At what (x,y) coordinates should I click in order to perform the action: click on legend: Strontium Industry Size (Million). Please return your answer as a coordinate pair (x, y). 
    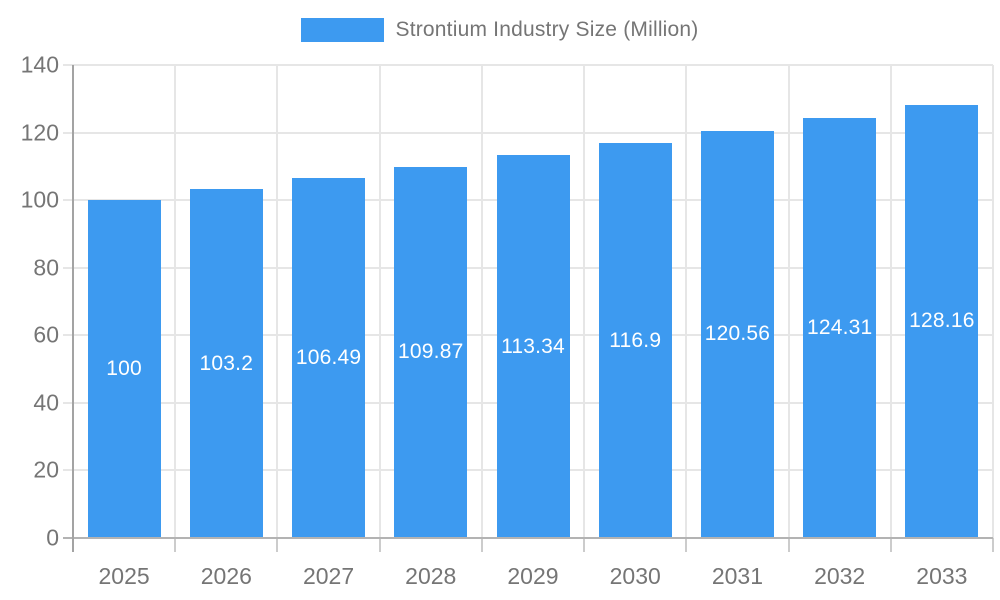
    Looking at the image, I should click on (500, 30).